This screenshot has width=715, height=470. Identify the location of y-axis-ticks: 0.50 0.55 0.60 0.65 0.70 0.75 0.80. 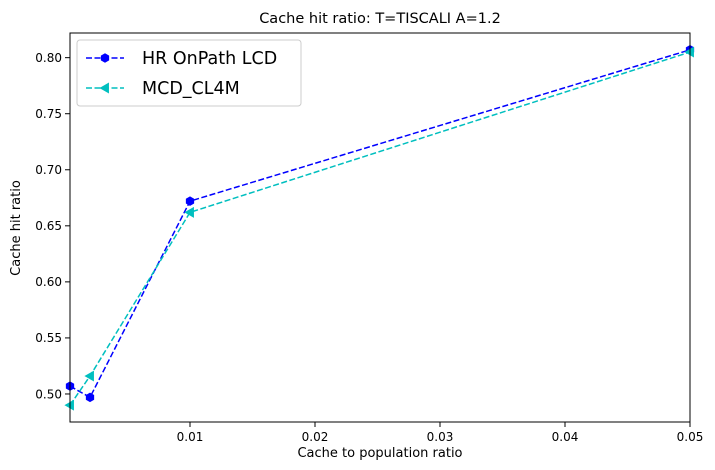
(52, 226).